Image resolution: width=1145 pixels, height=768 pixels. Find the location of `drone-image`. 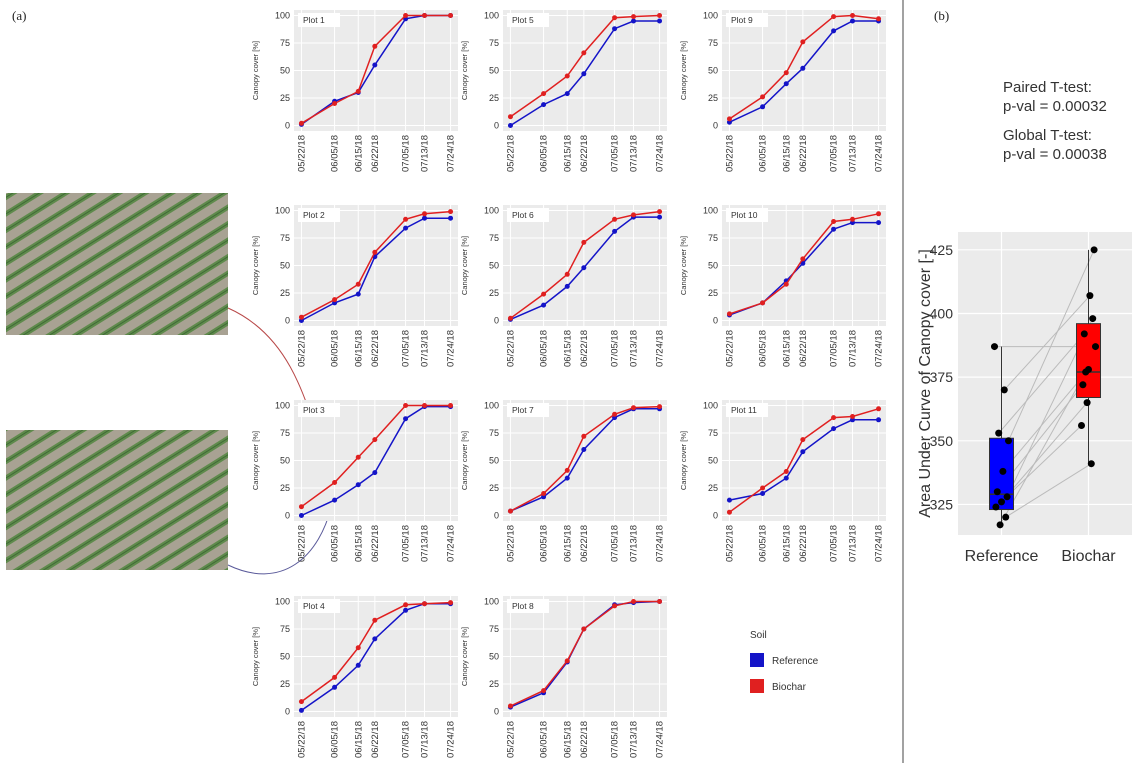

drone-image is located at coordinates (117, 500).